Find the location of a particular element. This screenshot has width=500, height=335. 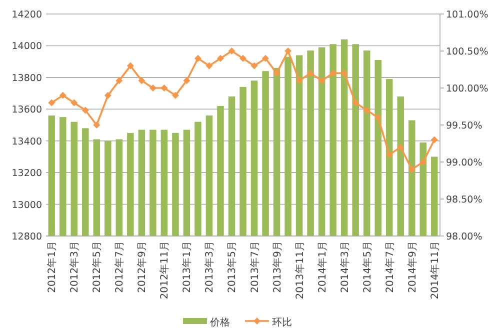

y2-tick-label: 100.00% is located at coordinates (467, 89).